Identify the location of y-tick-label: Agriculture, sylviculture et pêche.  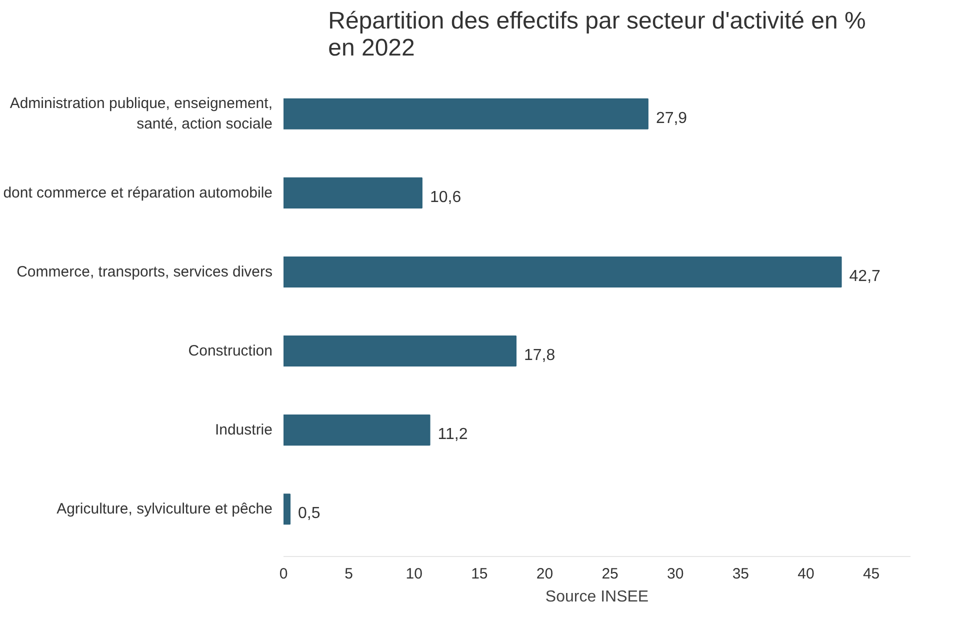
(164, 509).